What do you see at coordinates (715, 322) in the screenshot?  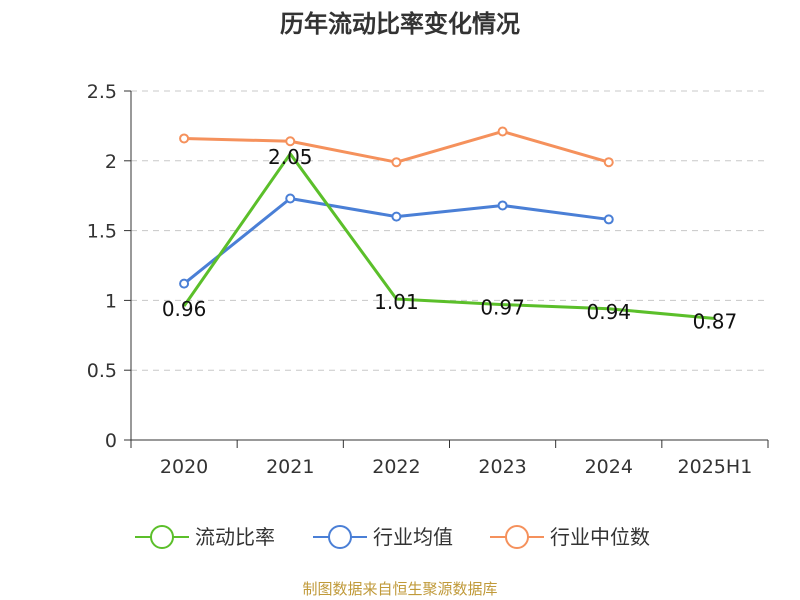 I see `data-label: 0.87` at bounding box center [715, 322].